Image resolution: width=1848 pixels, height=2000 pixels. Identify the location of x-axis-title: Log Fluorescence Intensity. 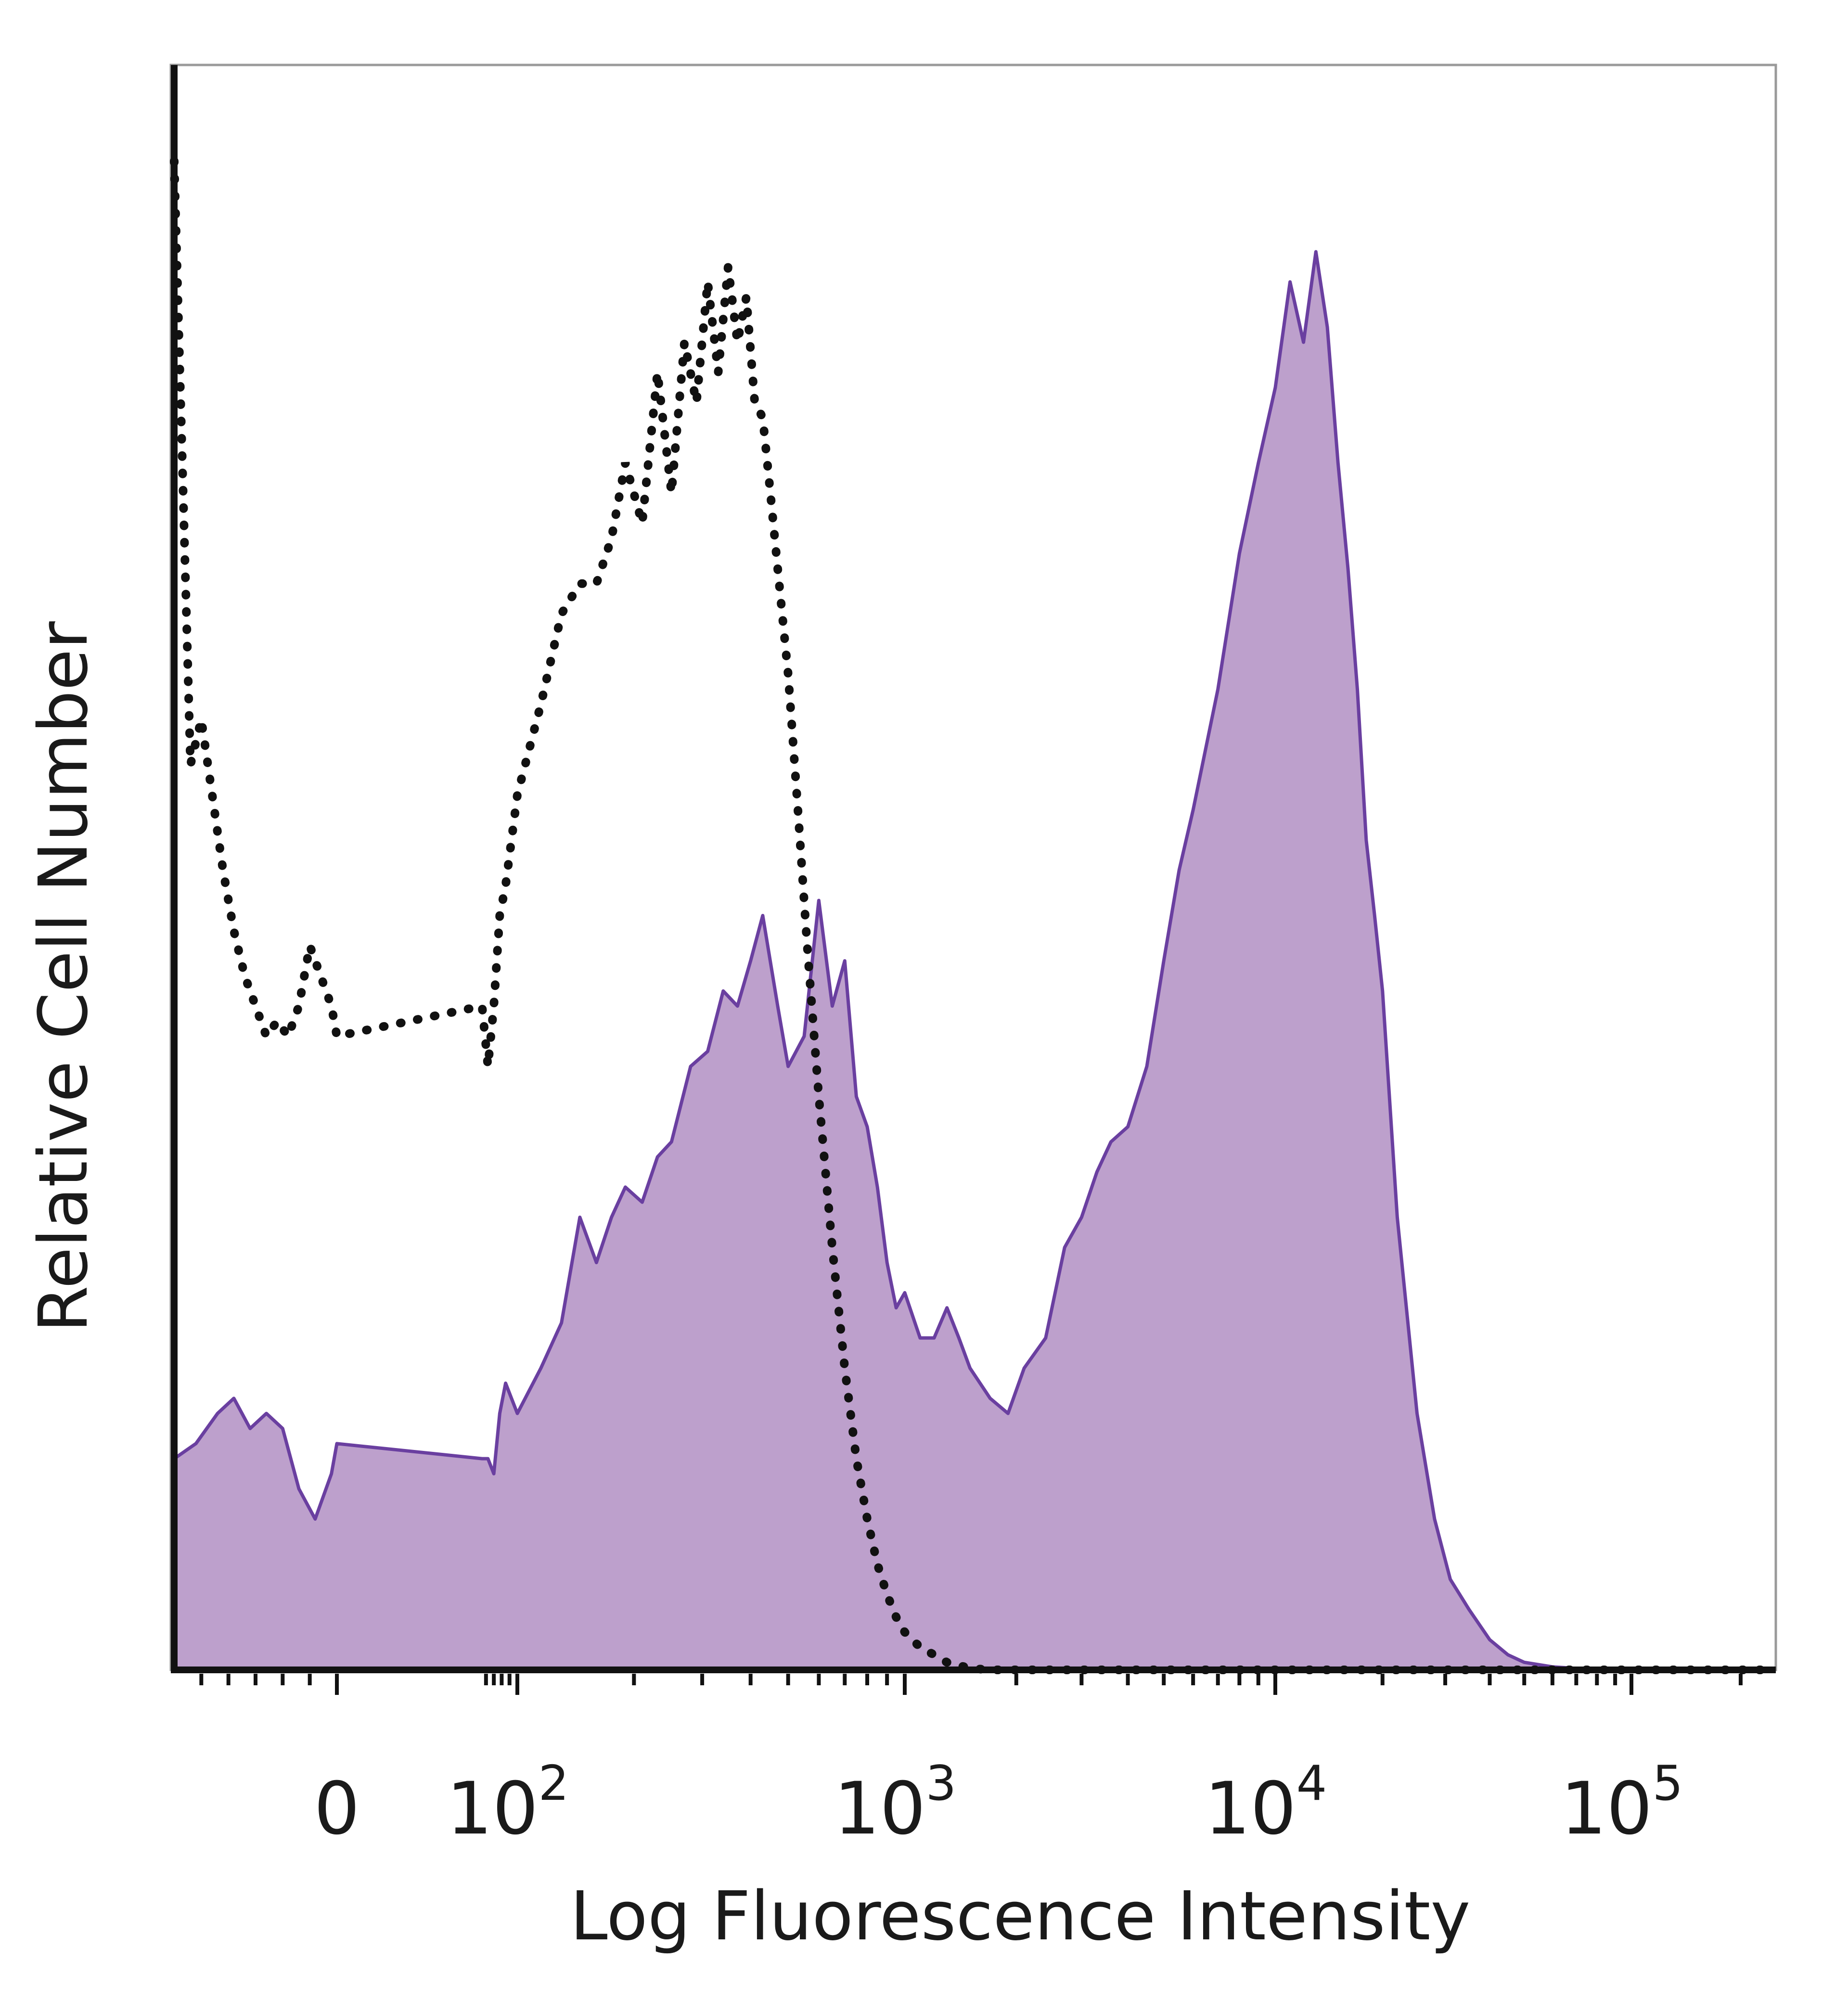
(1020, 1916).